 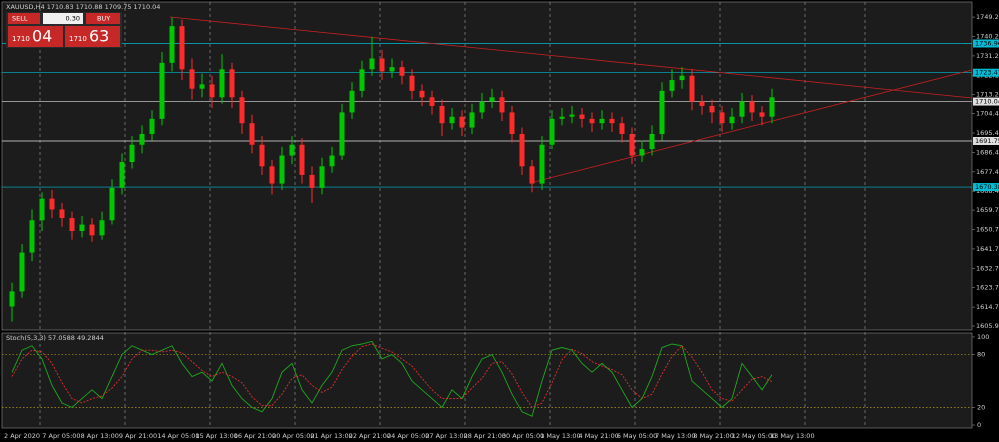 What do you see at coordinates (792, 436) in the screenshot?
I see `x-tick-label: 13 May 13:00` at bounding box center [792, 436].